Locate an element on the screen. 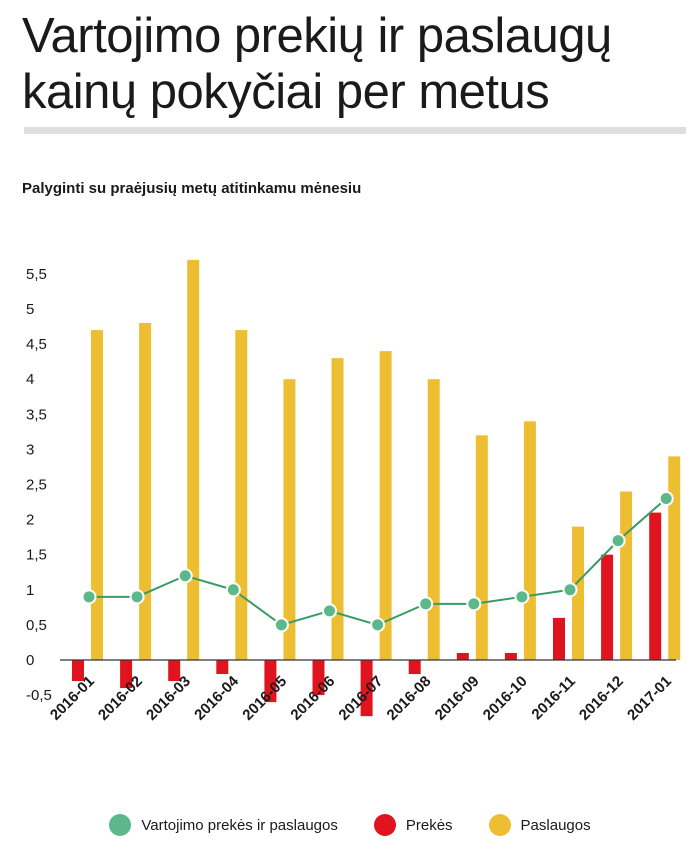 The width and height of the screenshot is (700, 859). legend-swatch-services is located at coordinates (499, 825).